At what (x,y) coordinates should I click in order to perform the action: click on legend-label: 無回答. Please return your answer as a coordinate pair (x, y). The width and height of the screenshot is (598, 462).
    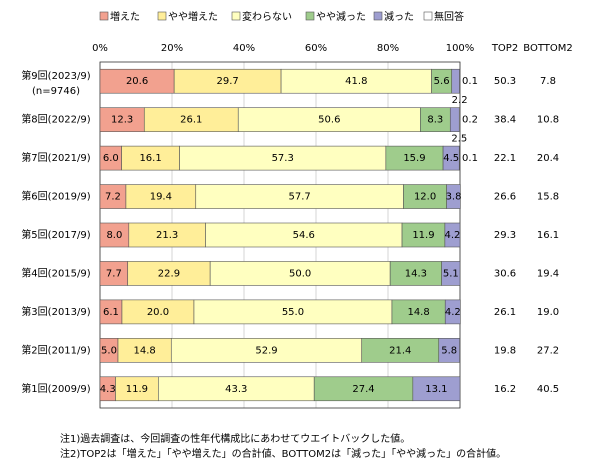
    Looking at the image, I should click on (449, 16).